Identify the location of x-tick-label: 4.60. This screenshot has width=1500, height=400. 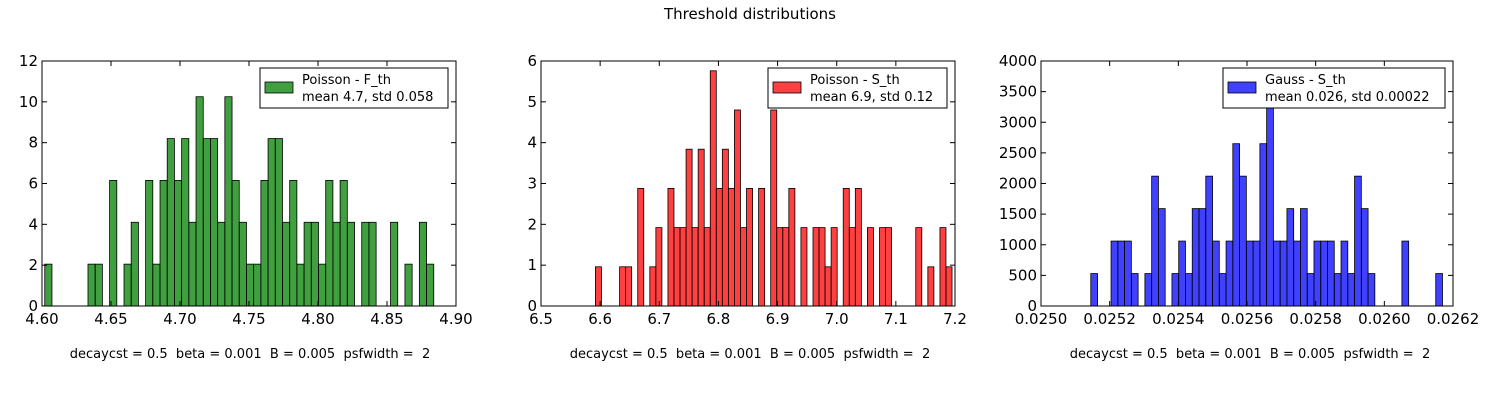
(41, 319).